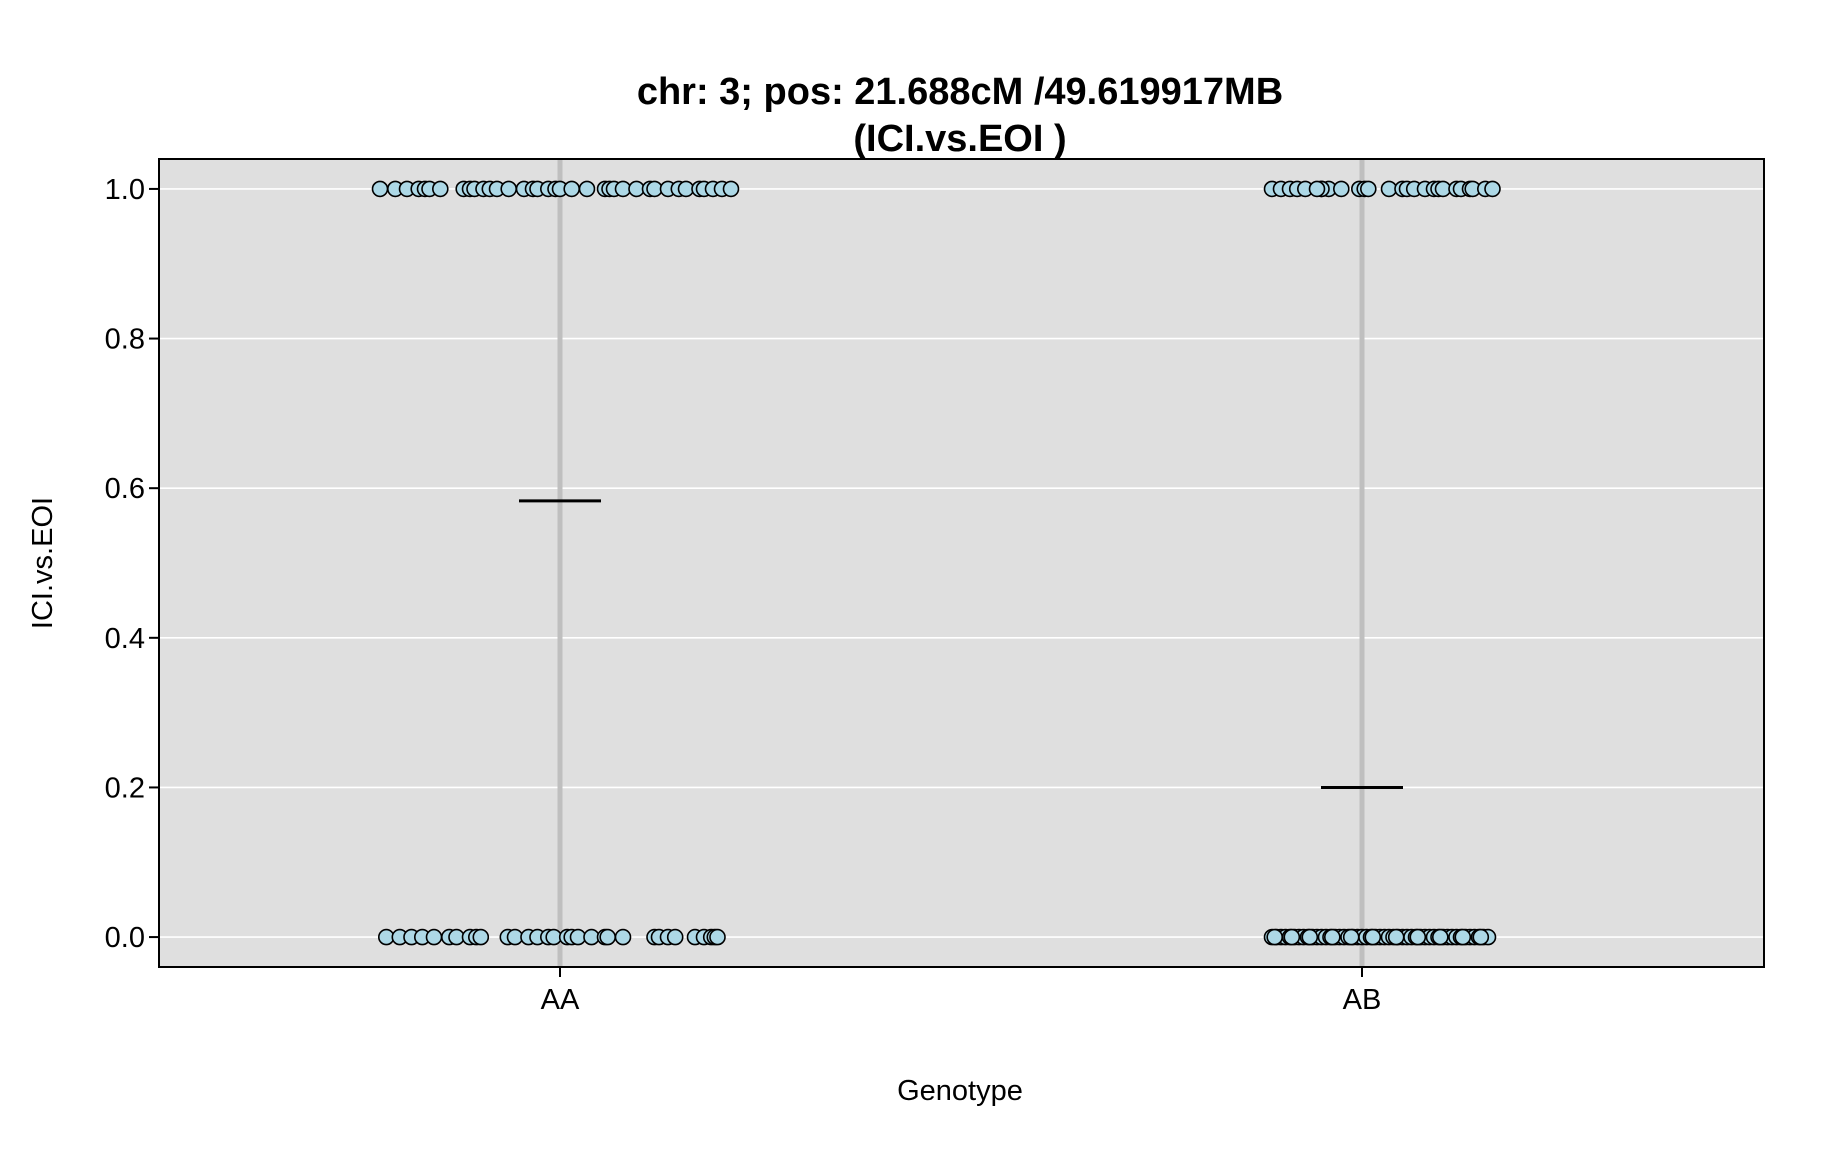 Image resolution: width=1824 pixels, height=1152 pixels. I want to click on x-axis-label: Genotype, so click(960, 1091).